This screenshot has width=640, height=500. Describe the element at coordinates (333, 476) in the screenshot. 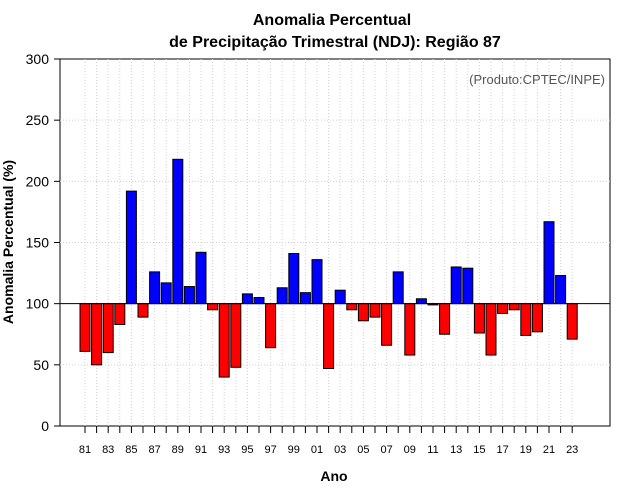

I see `x-axis-label: Ano` at that location.